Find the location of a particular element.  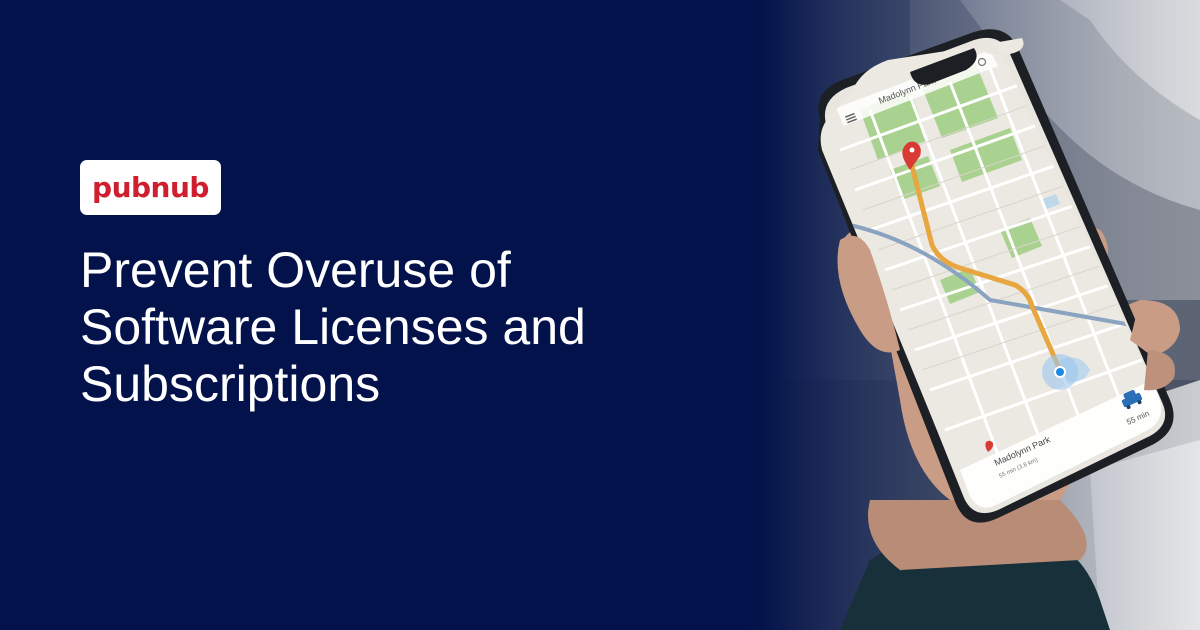

pubnub-logo: pubnub is located at coordinates (150, 187).